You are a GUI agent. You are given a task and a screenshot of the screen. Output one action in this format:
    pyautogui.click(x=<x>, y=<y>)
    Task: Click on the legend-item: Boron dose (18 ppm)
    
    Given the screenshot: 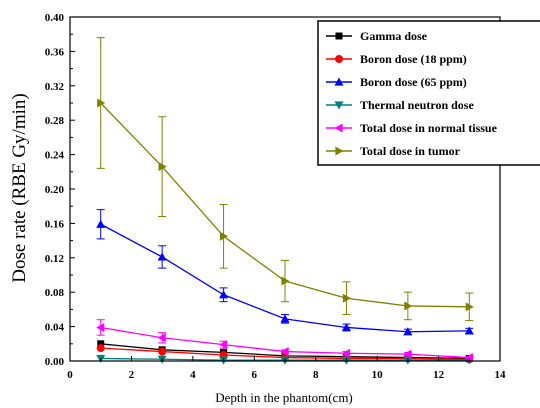 What is the action you would take?
    pyautogui.click(x=396, y=59)
    